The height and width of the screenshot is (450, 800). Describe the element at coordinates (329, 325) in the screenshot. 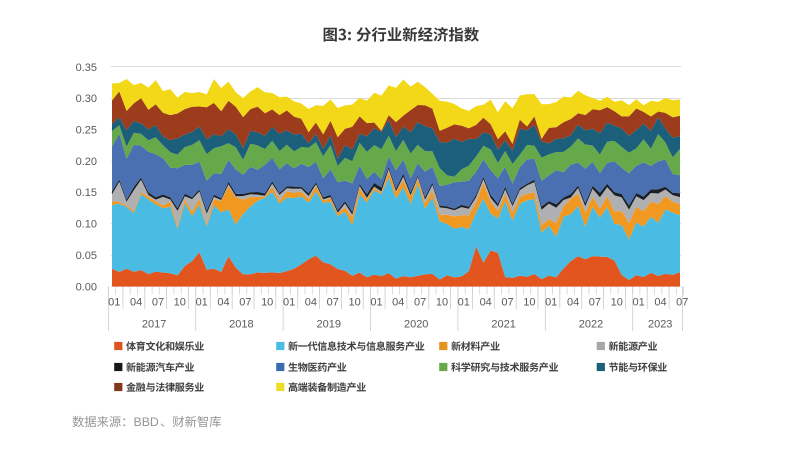

I see `svg-text: 2019` at that location.